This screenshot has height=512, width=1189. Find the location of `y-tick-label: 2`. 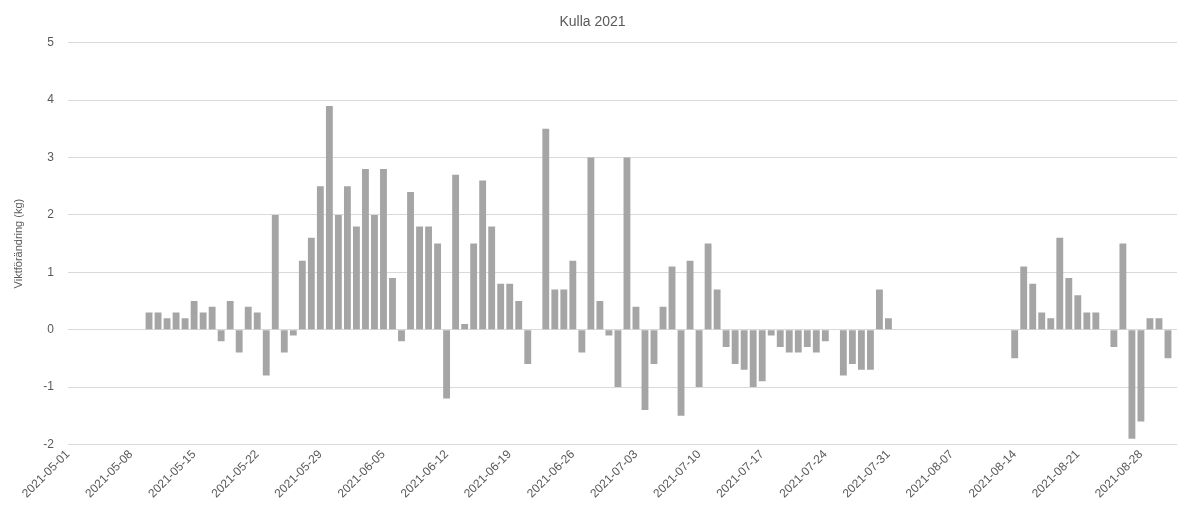

y-tick-label: 2 is located at coordinates (51, 214).